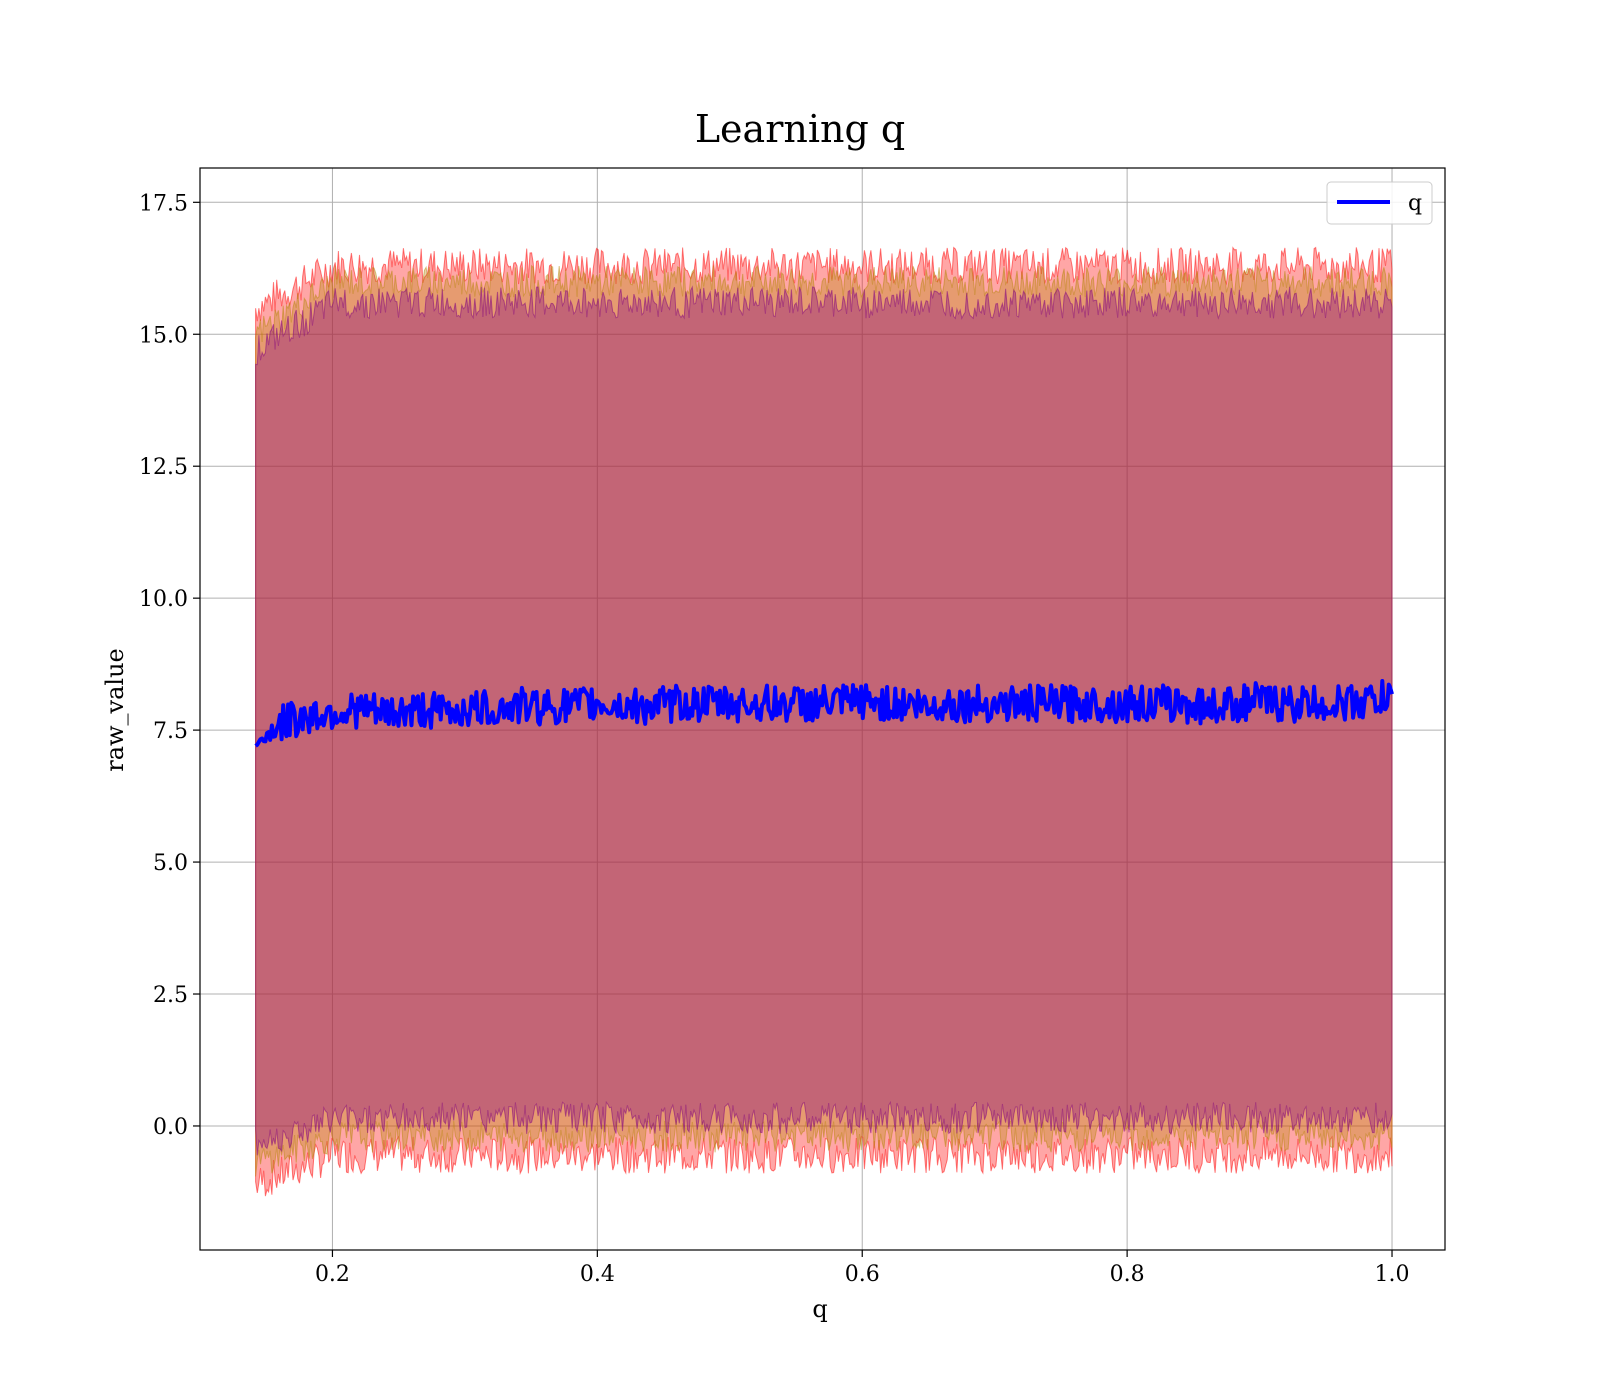 This screenshot has height=1400, width=1600. I want to click on y-tick-label-2: 5.0, so click(170, 863).